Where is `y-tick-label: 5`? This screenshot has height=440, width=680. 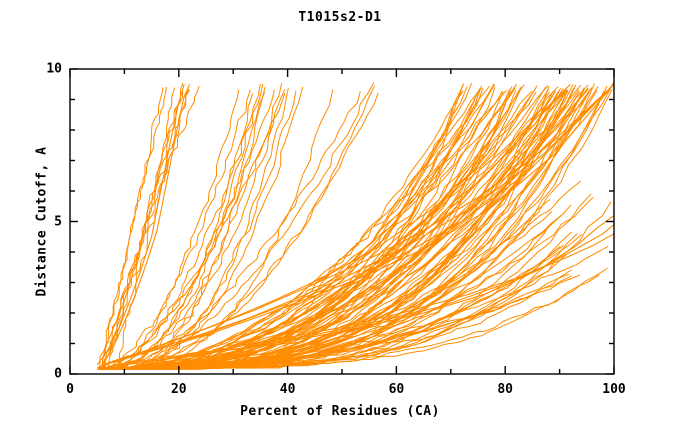
y-tick-label: 5 is located at coordinates (58, 221).